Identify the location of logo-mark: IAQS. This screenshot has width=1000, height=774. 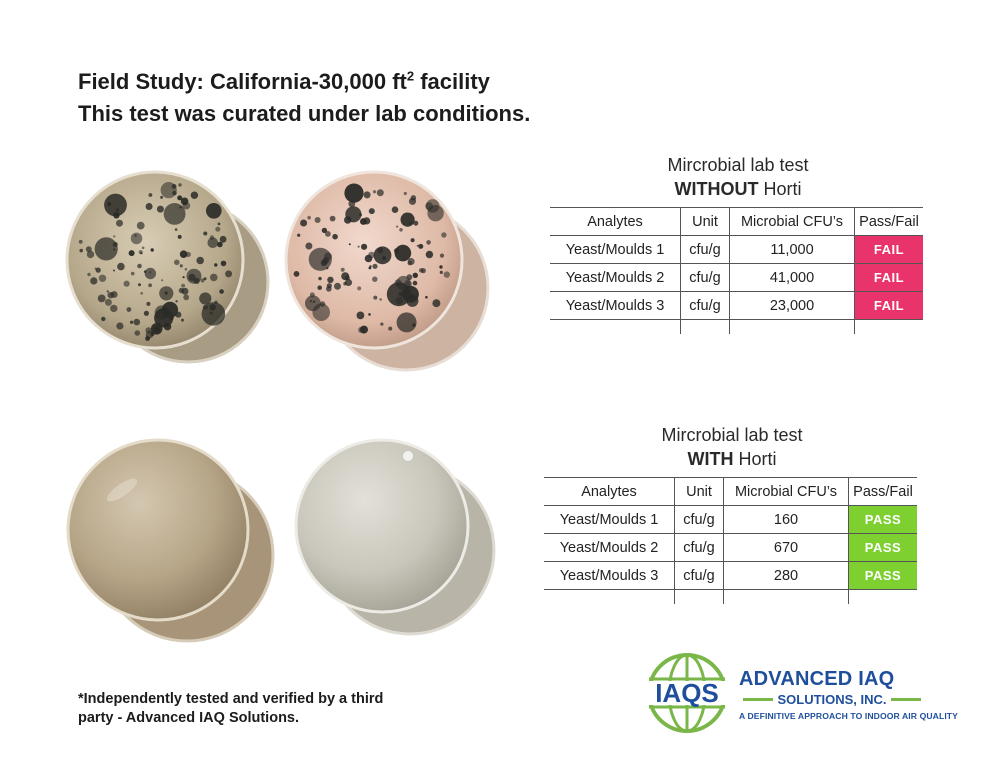
(687, 693).